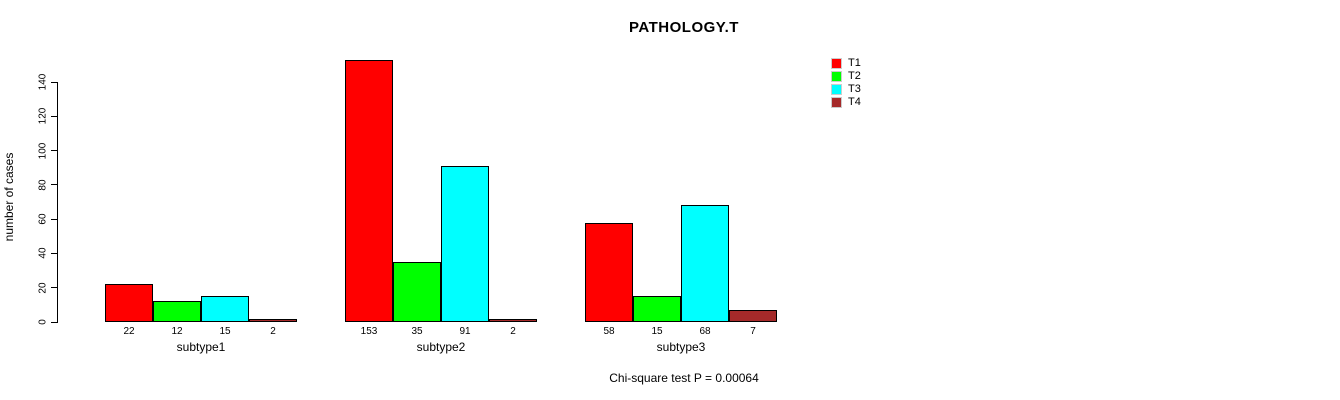  Describe the element at coordinates (854, 63) in the screenshot. I see `legend-label: T1` at that location.